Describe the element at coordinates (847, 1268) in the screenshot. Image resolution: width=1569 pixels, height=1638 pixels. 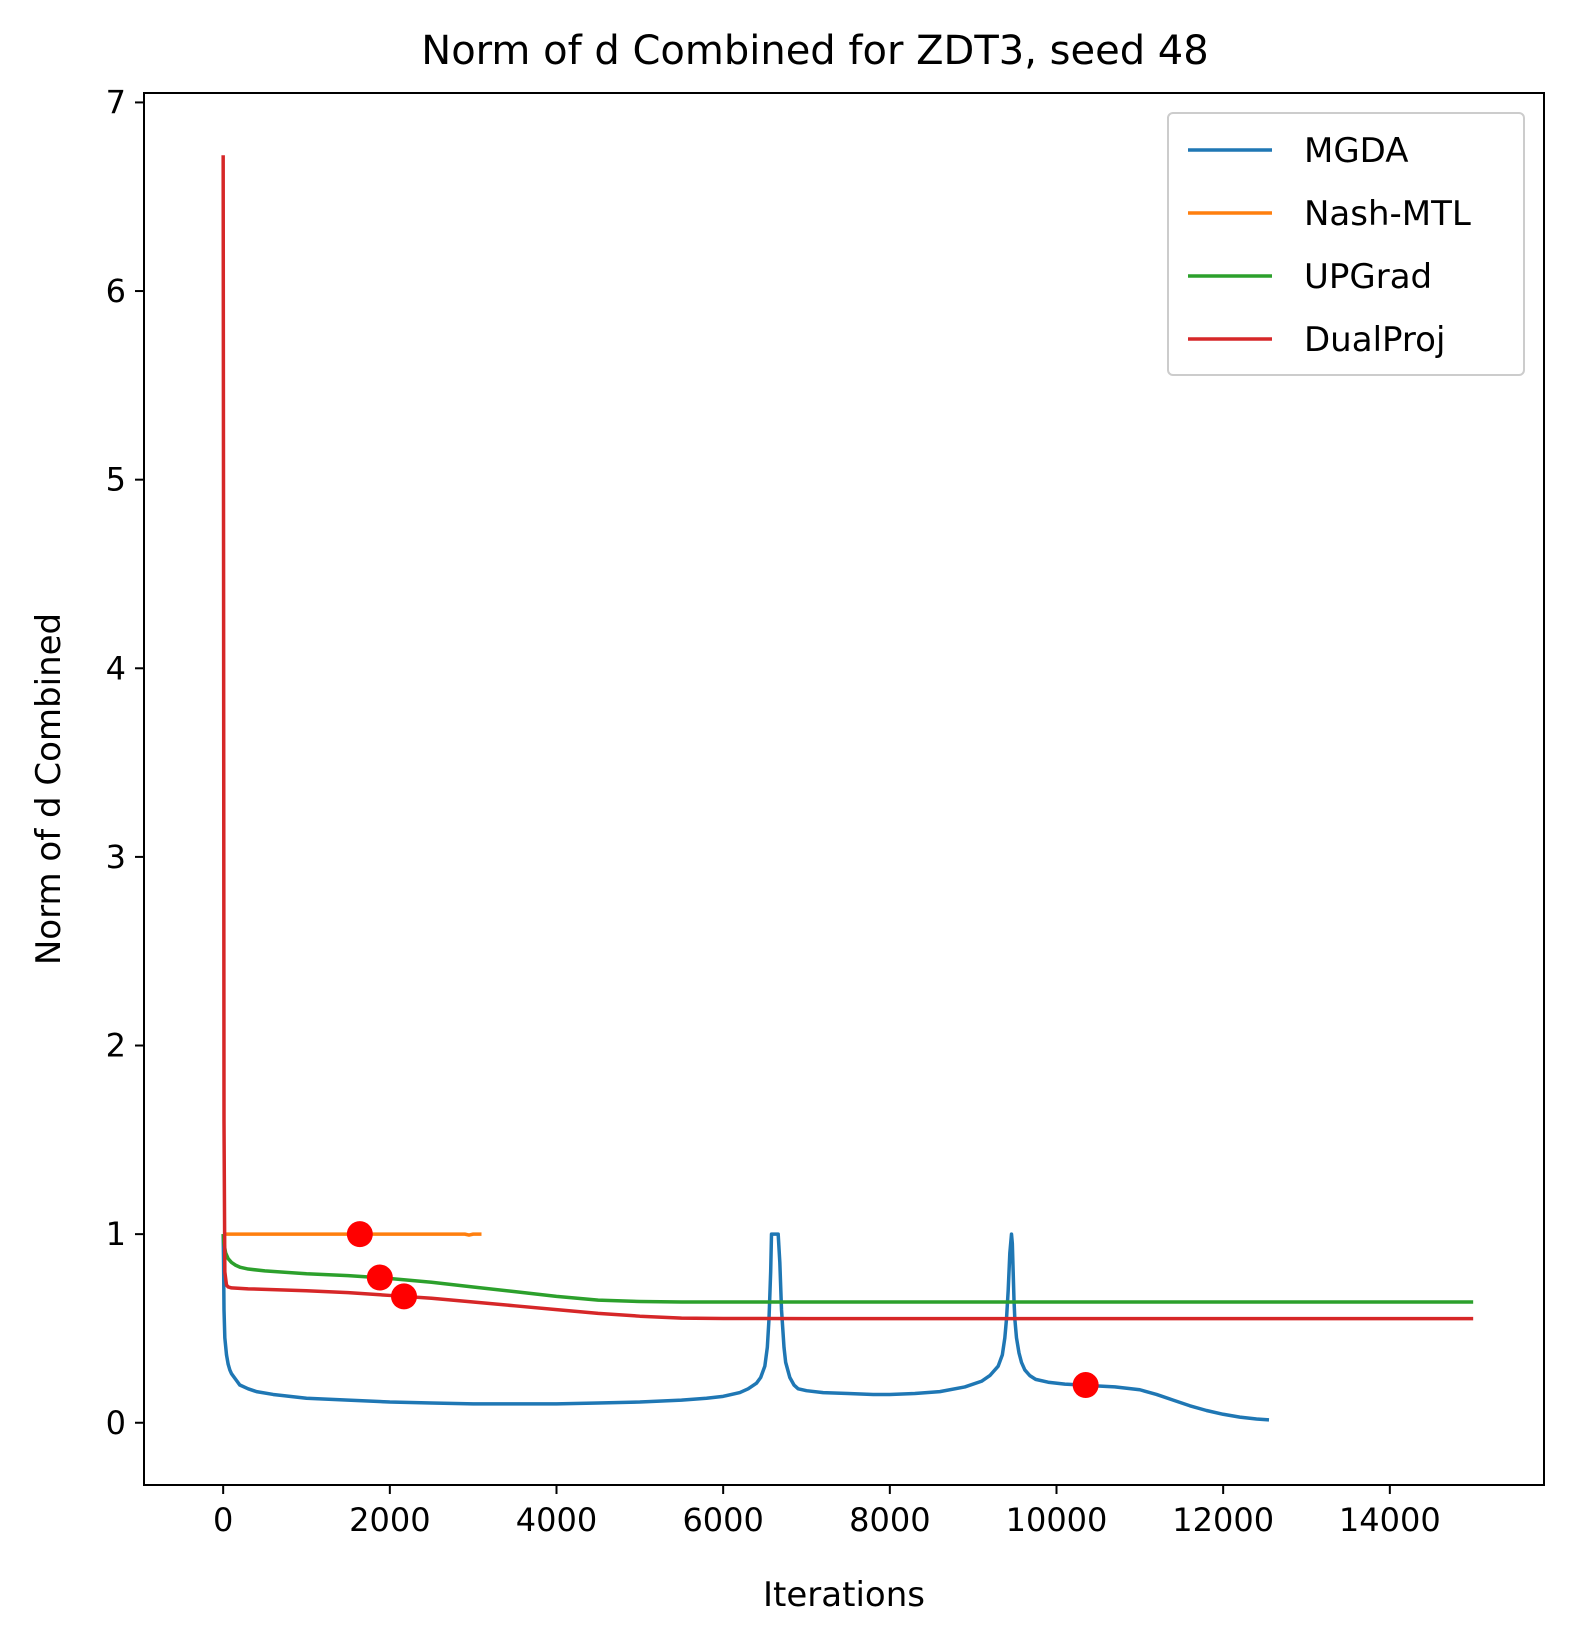
I see `series-line-upgrad` at that location.